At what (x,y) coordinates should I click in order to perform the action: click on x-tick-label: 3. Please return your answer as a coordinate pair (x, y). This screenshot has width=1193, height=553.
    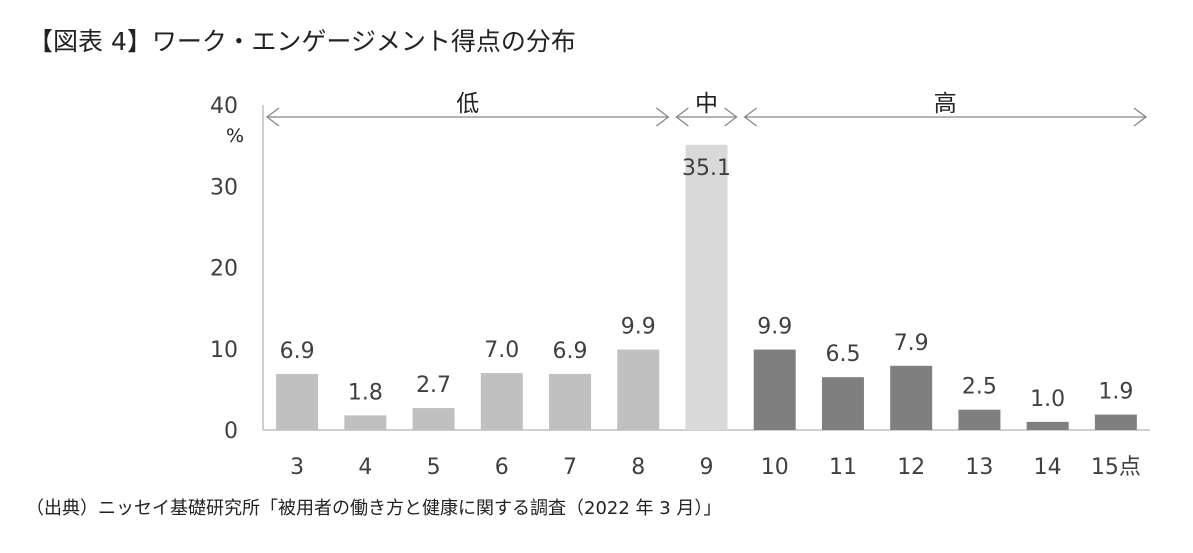
    Looking at the image, I should click on (297, 467).